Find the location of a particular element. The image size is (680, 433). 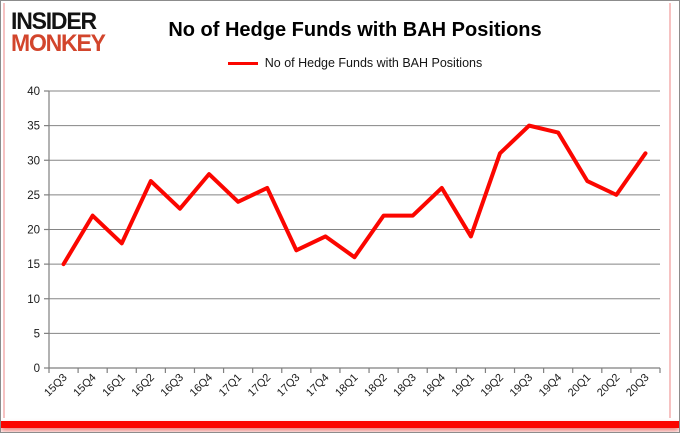

y-tick-label: 35 is located at coordinates (33, 127).